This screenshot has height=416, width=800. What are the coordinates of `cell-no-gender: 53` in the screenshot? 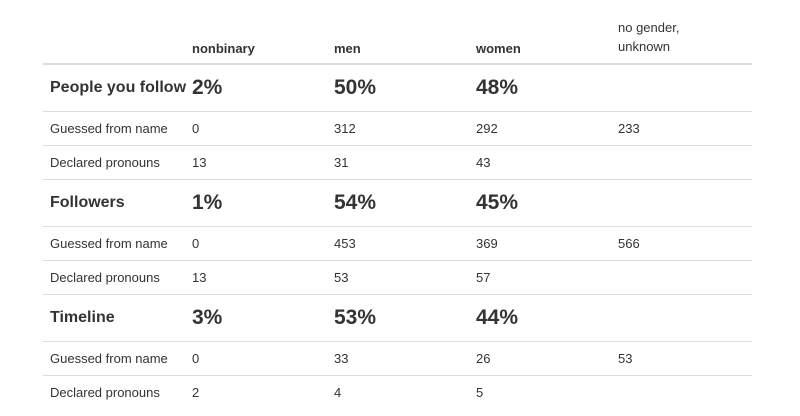 It's located at (685, 358).